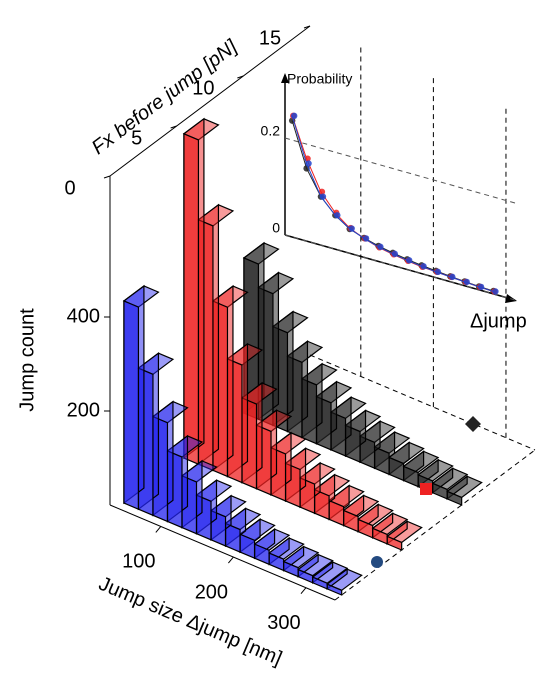 This screenshot has width=549, height=685. Describe the element at coordinates (498, 321) in the screenshot. I see `inset-x-label: Δjump` at that location.